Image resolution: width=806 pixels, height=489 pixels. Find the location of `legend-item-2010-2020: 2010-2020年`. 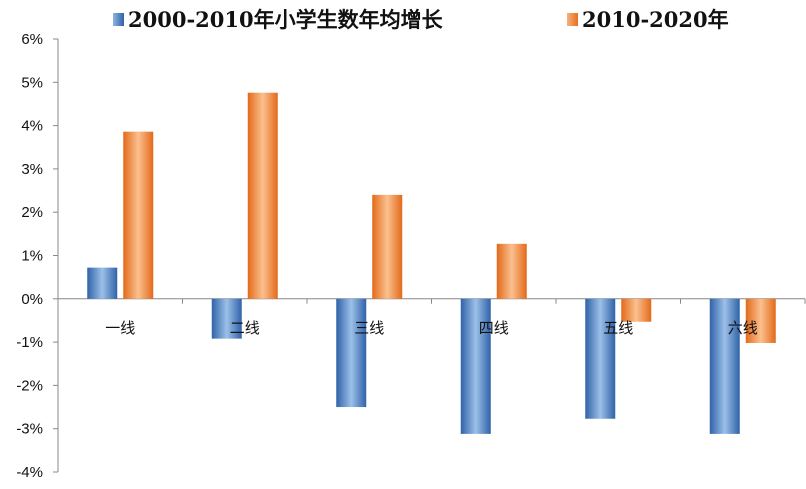

legend-item-2010-2020: 2010-2020年 is located at coordinates (648, 19).